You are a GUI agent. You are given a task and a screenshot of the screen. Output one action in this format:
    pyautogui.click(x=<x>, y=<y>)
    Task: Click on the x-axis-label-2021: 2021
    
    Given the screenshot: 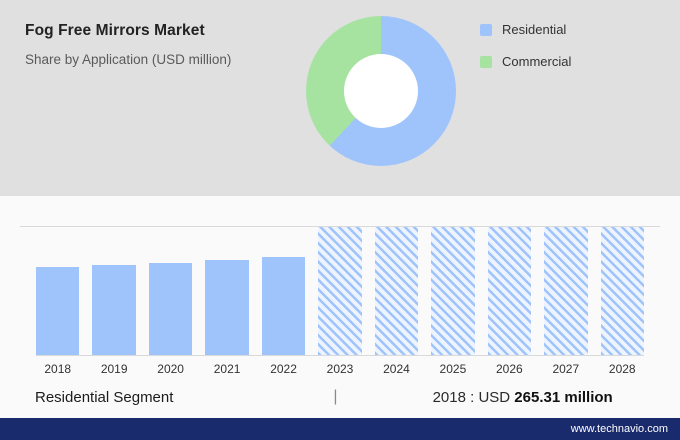 What is the action you would take?
    pyautogui.click(x=227, y=369)
    